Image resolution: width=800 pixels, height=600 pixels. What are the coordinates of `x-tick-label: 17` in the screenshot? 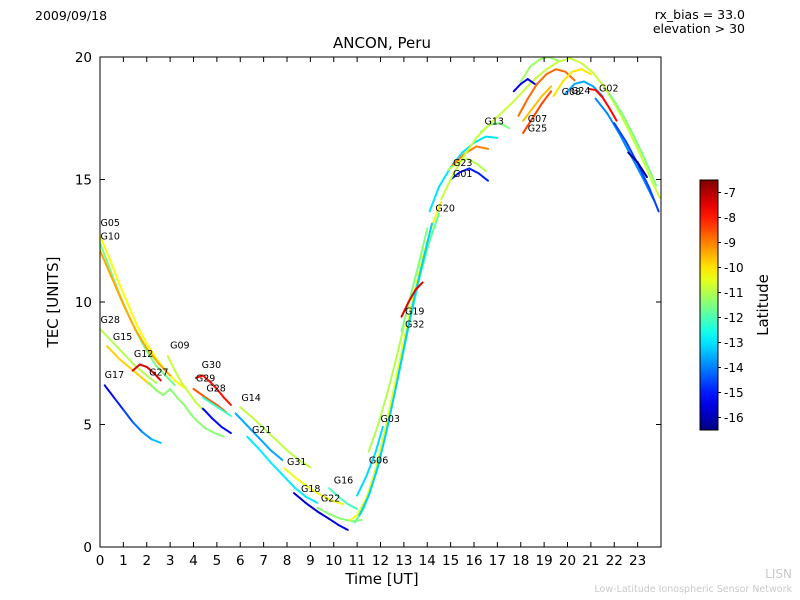 It's located at (497, 561).